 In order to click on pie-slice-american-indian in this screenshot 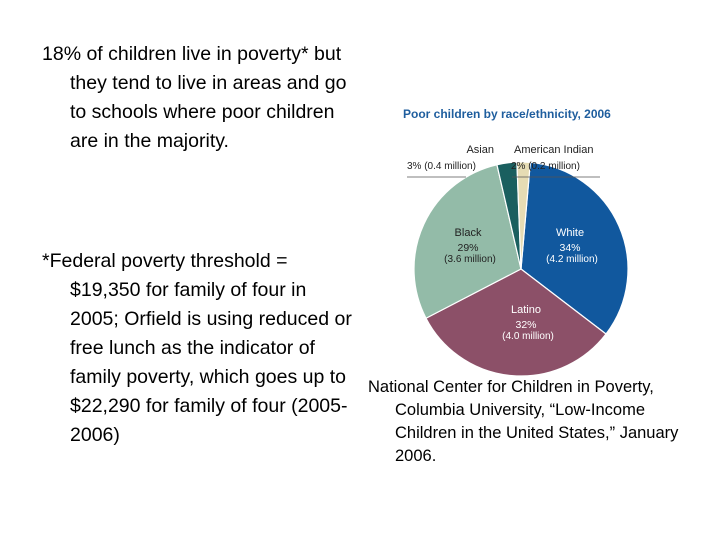, I will do `click(523, 215)`.